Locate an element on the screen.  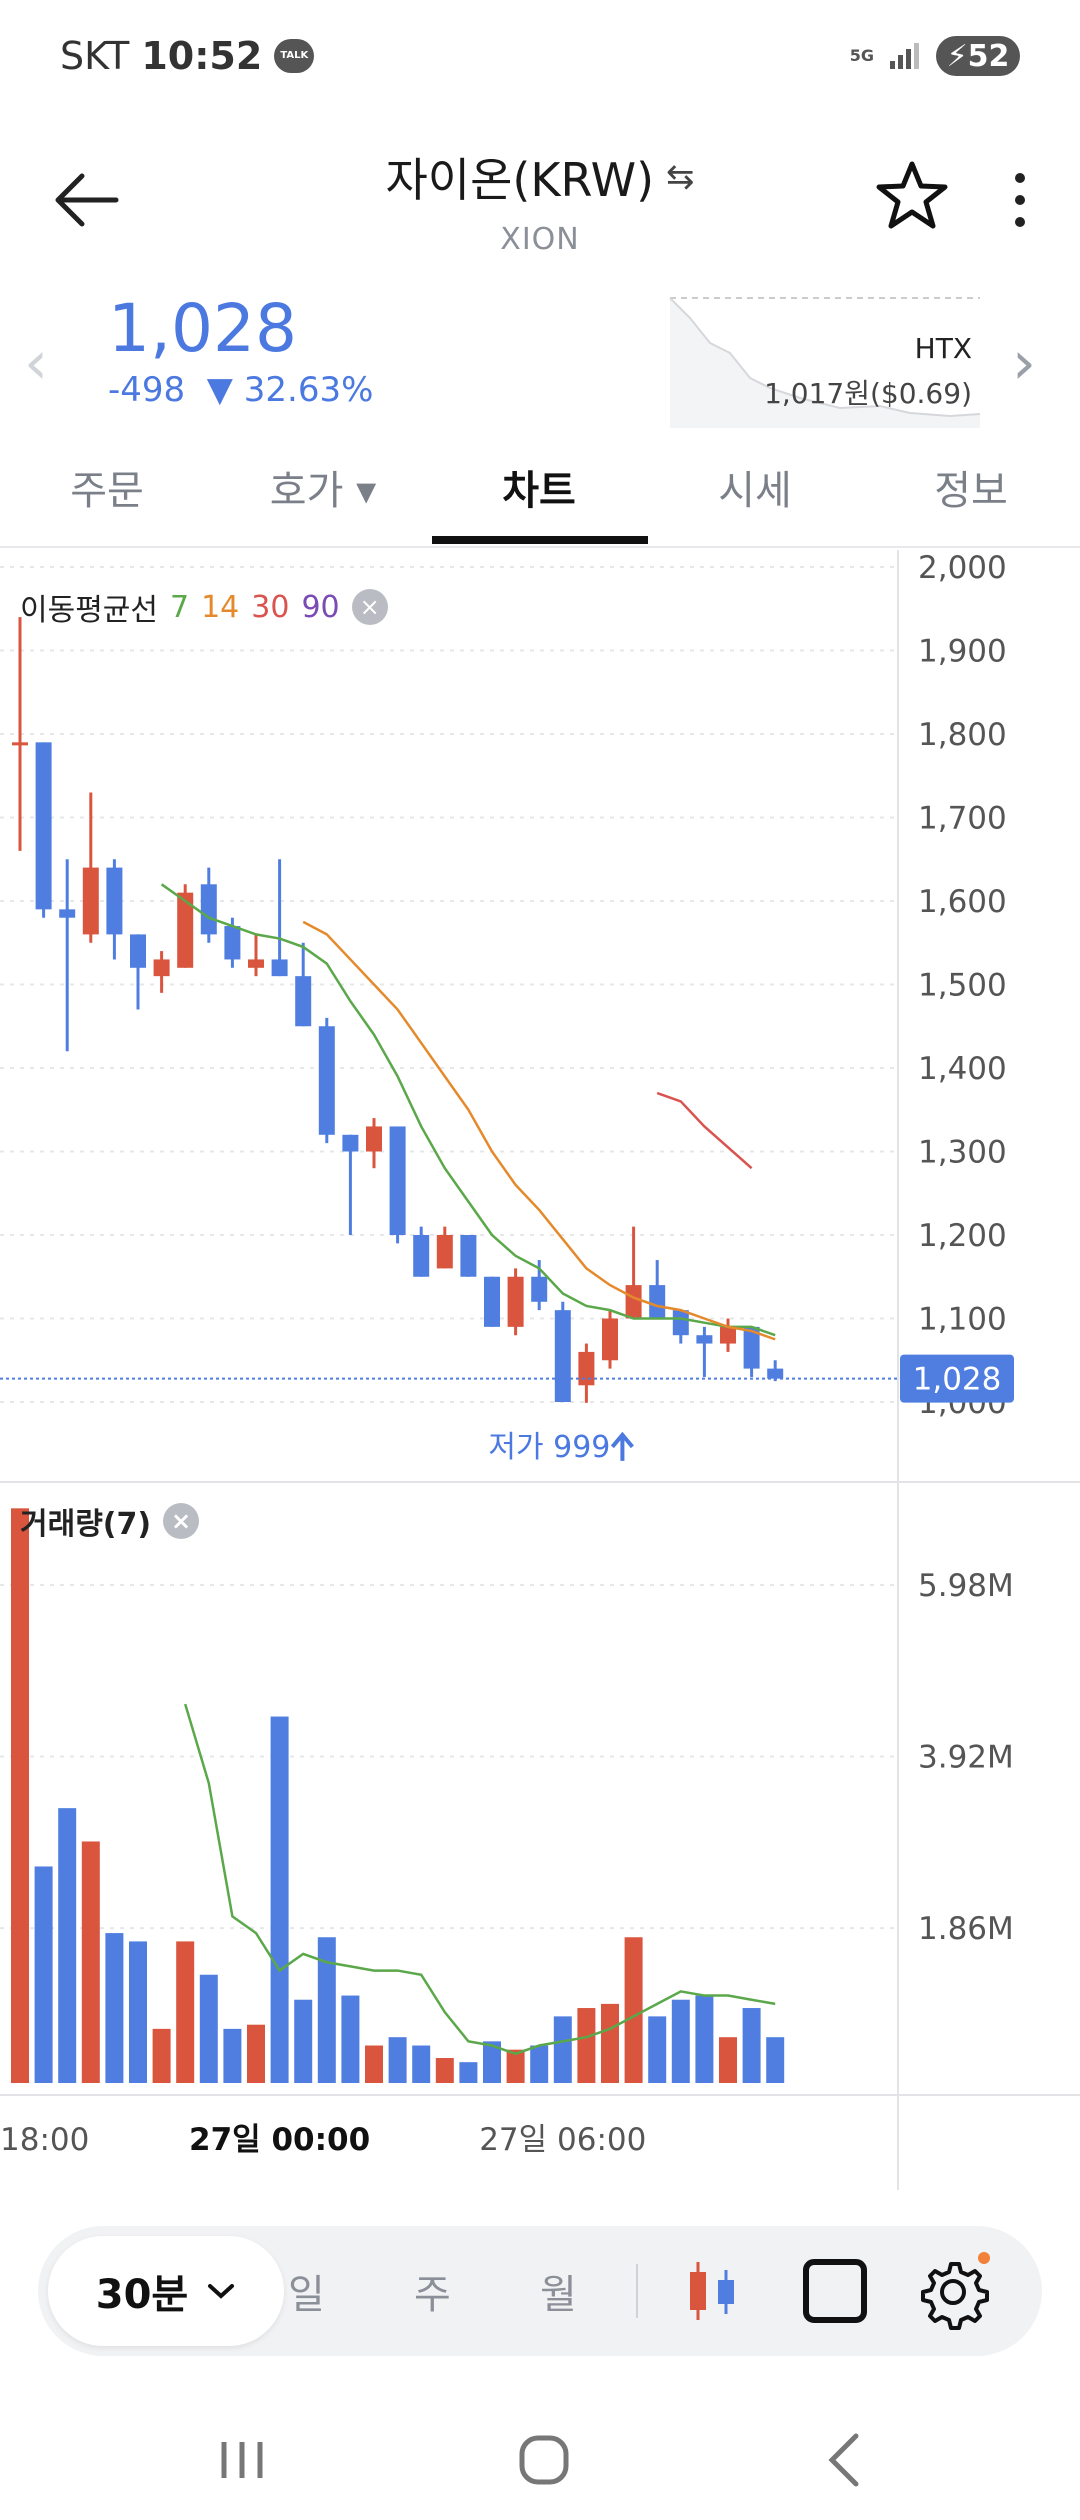
volume-legend: 거래량(7) × is located at coordinates (110, 1521).